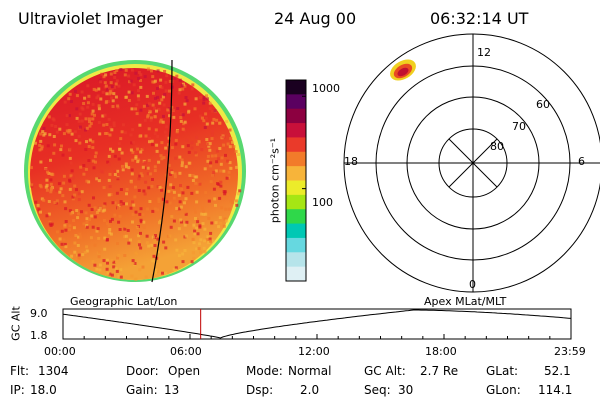 Image resolution: width=600 pixels, height=400 pixels. What do you see at coordinates (441, 351) in the screenshot?
I see `time-tick-3: 18:00` at bounding box center [441, 351].